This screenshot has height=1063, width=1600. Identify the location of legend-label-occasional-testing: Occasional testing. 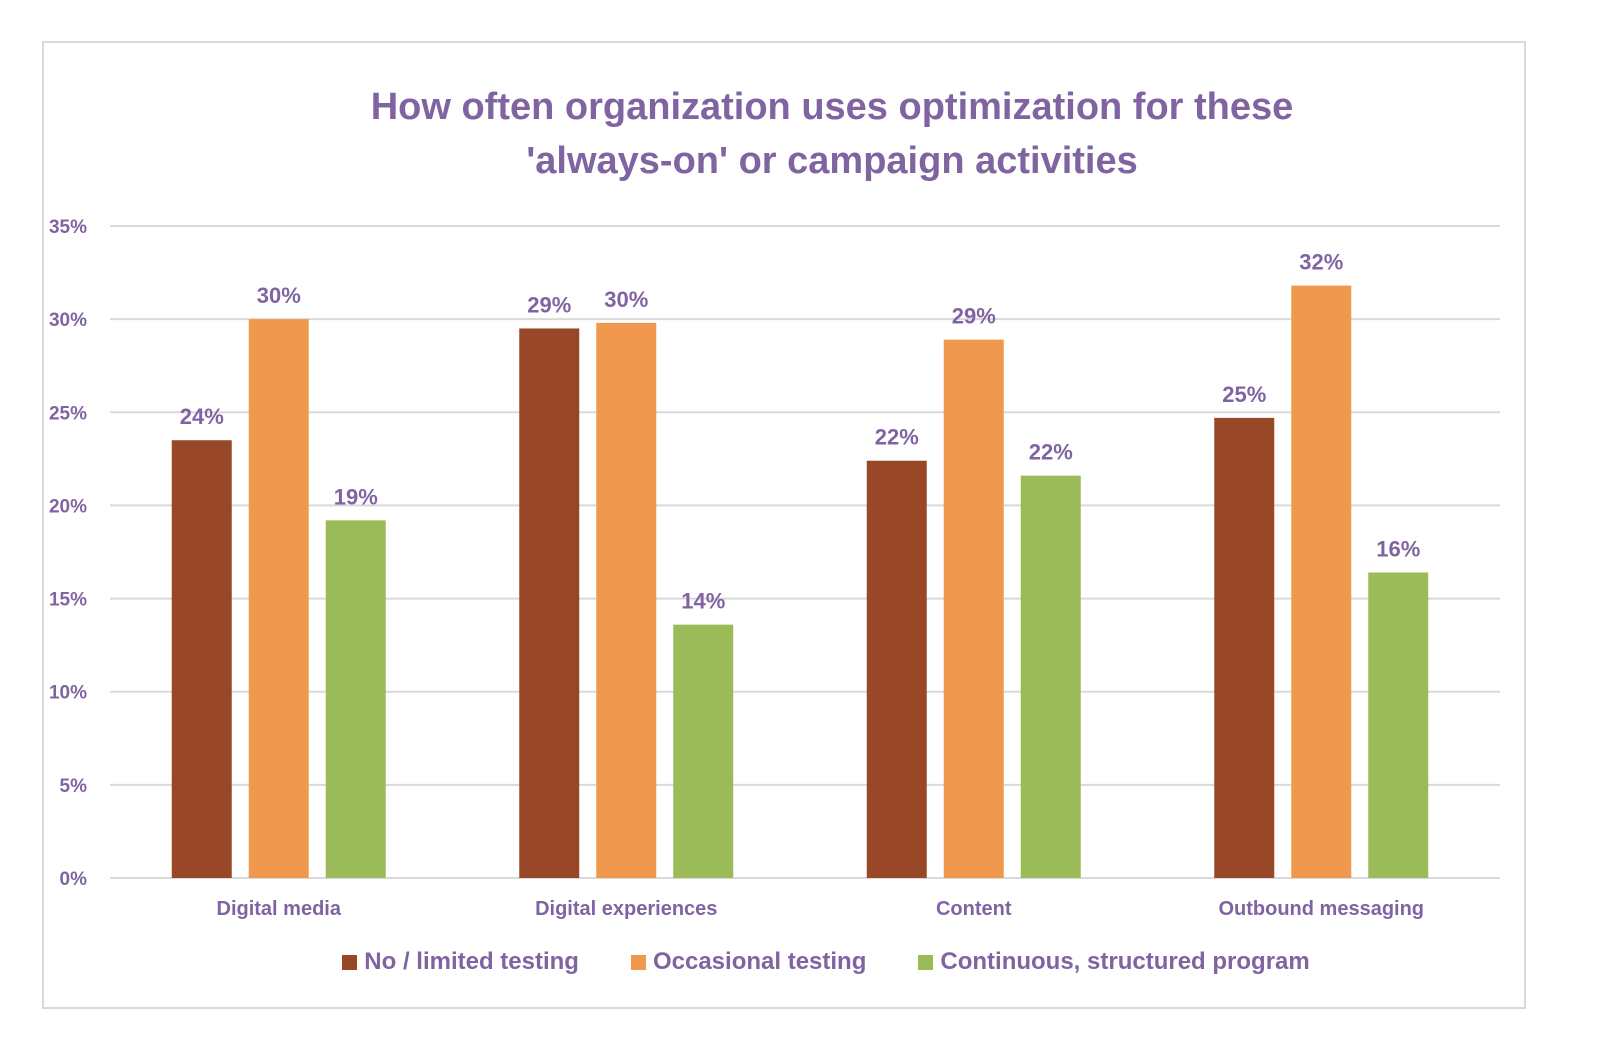
(759, 961).